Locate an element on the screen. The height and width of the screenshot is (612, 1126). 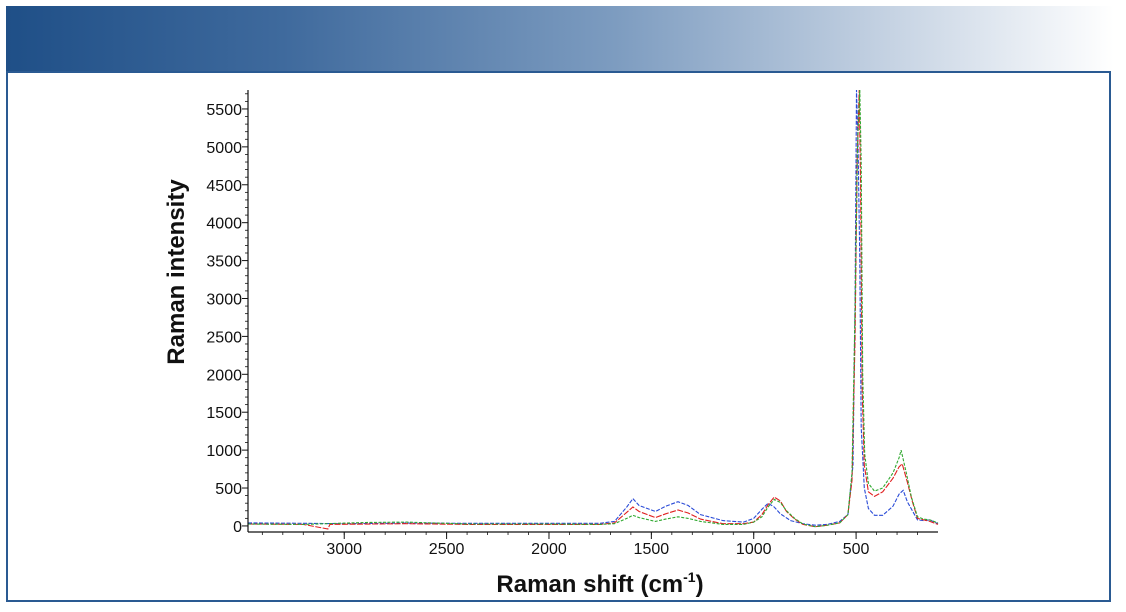
header-banner is located at coordinates (560, 39).